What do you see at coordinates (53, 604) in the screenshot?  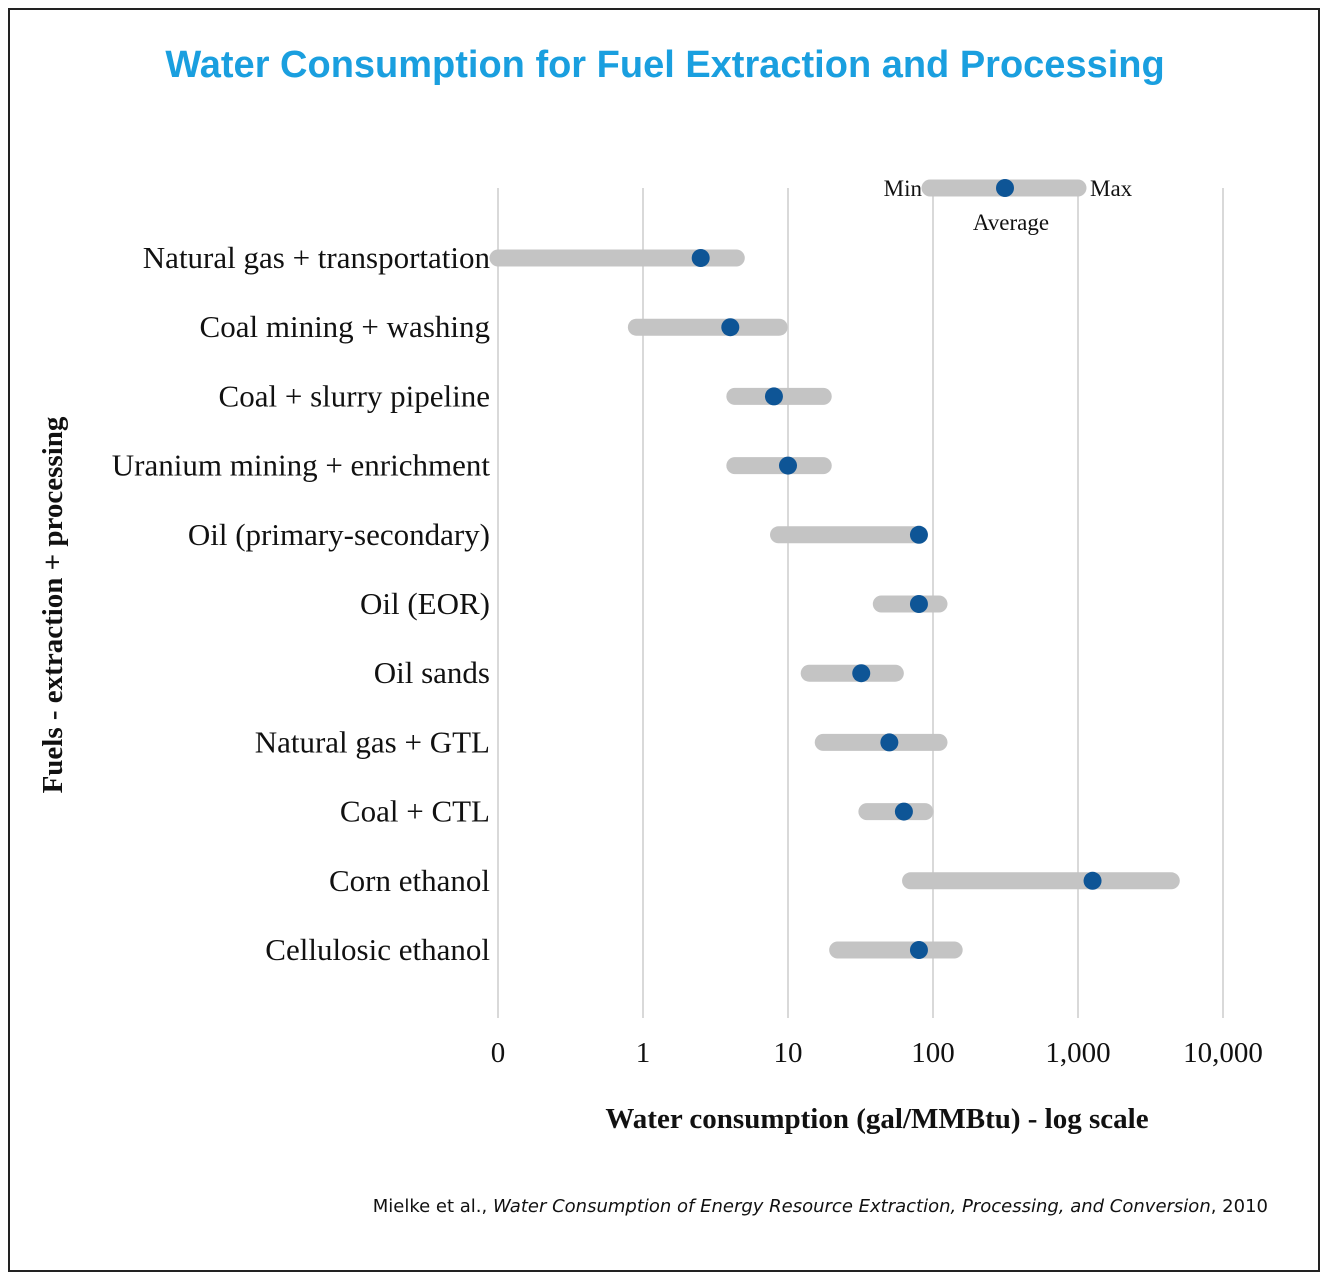 I see `y-axis-label: Fuels - extraction + processing` at bounding box center [53, 604].